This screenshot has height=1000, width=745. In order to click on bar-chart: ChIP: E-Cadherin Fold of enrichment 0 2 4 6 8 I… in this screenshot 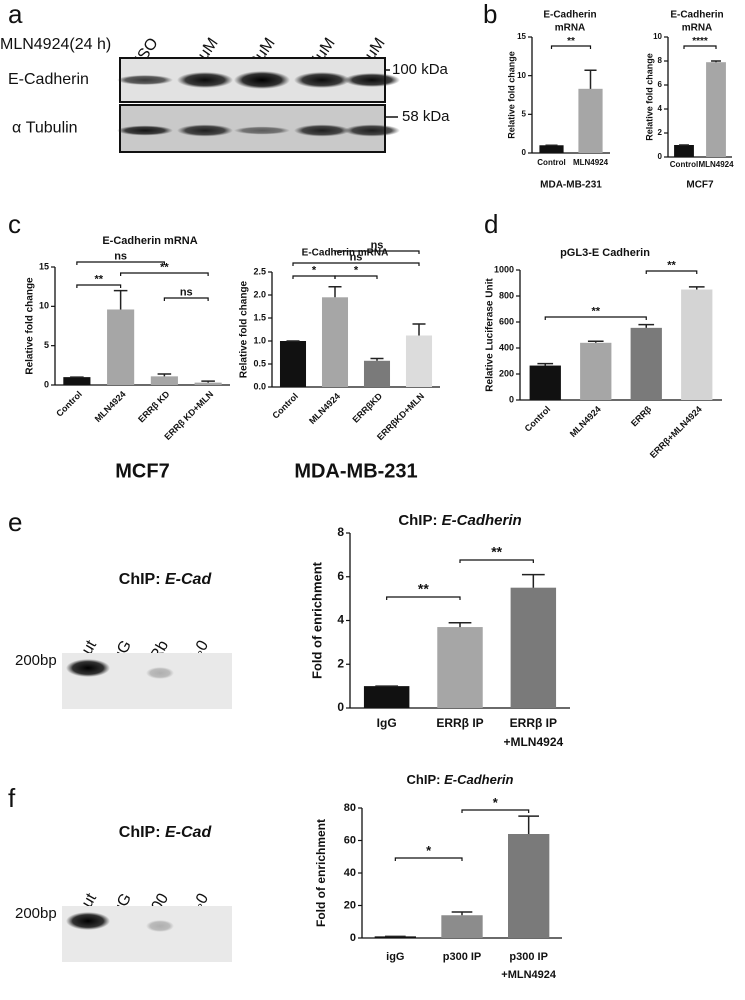, I will do `click(439, 630)`.